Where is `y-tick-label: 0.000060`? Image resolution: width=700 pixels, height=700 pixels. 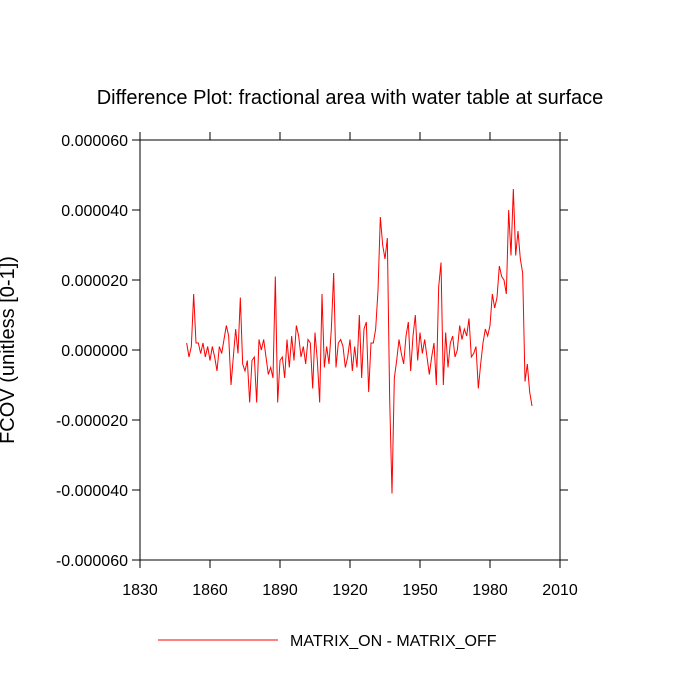 y-tick-label: 0.000060 is located at coordinates (94, 141).